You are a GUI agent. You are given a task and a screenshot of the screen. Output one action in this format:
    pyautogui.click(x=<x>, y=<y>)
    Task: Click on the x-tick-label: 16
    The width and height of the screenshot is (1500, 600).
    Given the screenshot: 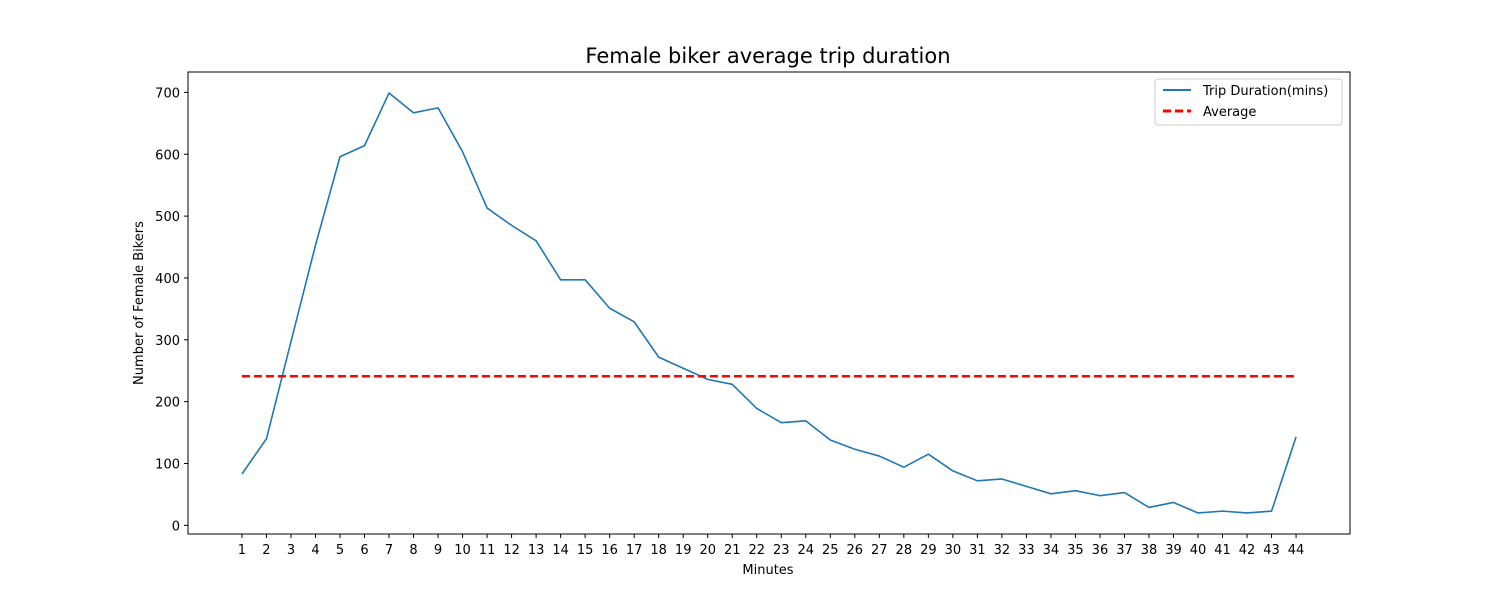 What is the action you would take?
    pyautogui.click(x=609, y=550)
    